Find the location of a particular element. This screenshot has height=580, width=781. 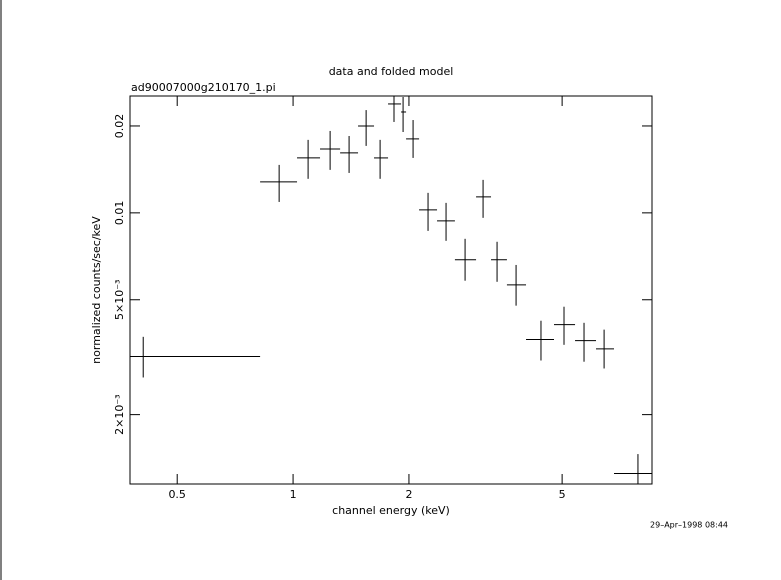

y-tick-label: 0.02 is located at coordinates (119, 126).